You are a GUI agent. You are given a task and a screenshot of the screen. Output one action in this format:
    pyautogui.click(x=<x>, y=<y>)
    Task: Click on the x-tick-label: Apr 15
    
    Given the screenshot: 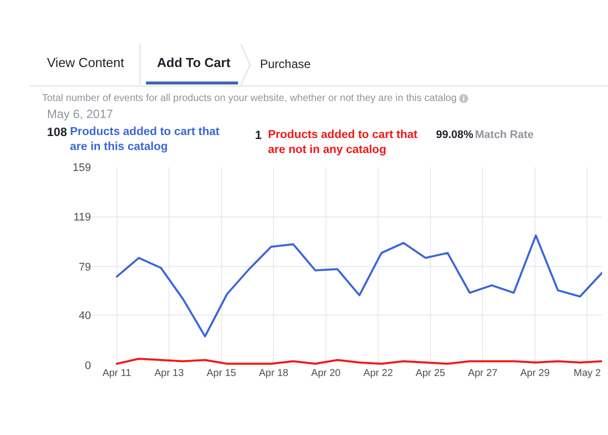 What is the action you would take?
    pyautogui.click(x=221, y=373)
    